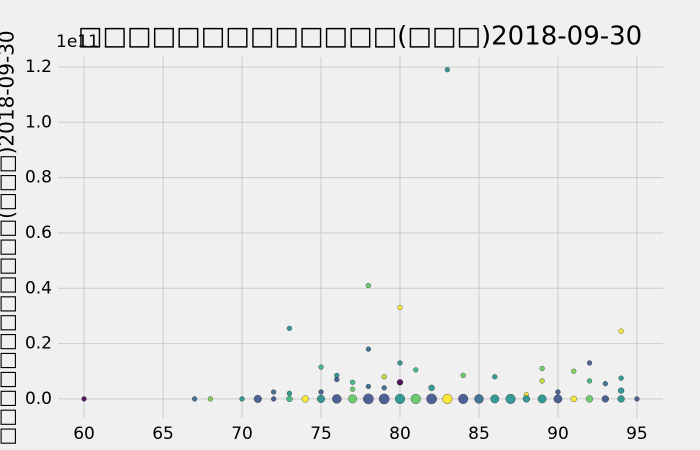 This screenshot has width=700, height=450. I want to click on y-offset-text: 1e11, so click(77, 42).